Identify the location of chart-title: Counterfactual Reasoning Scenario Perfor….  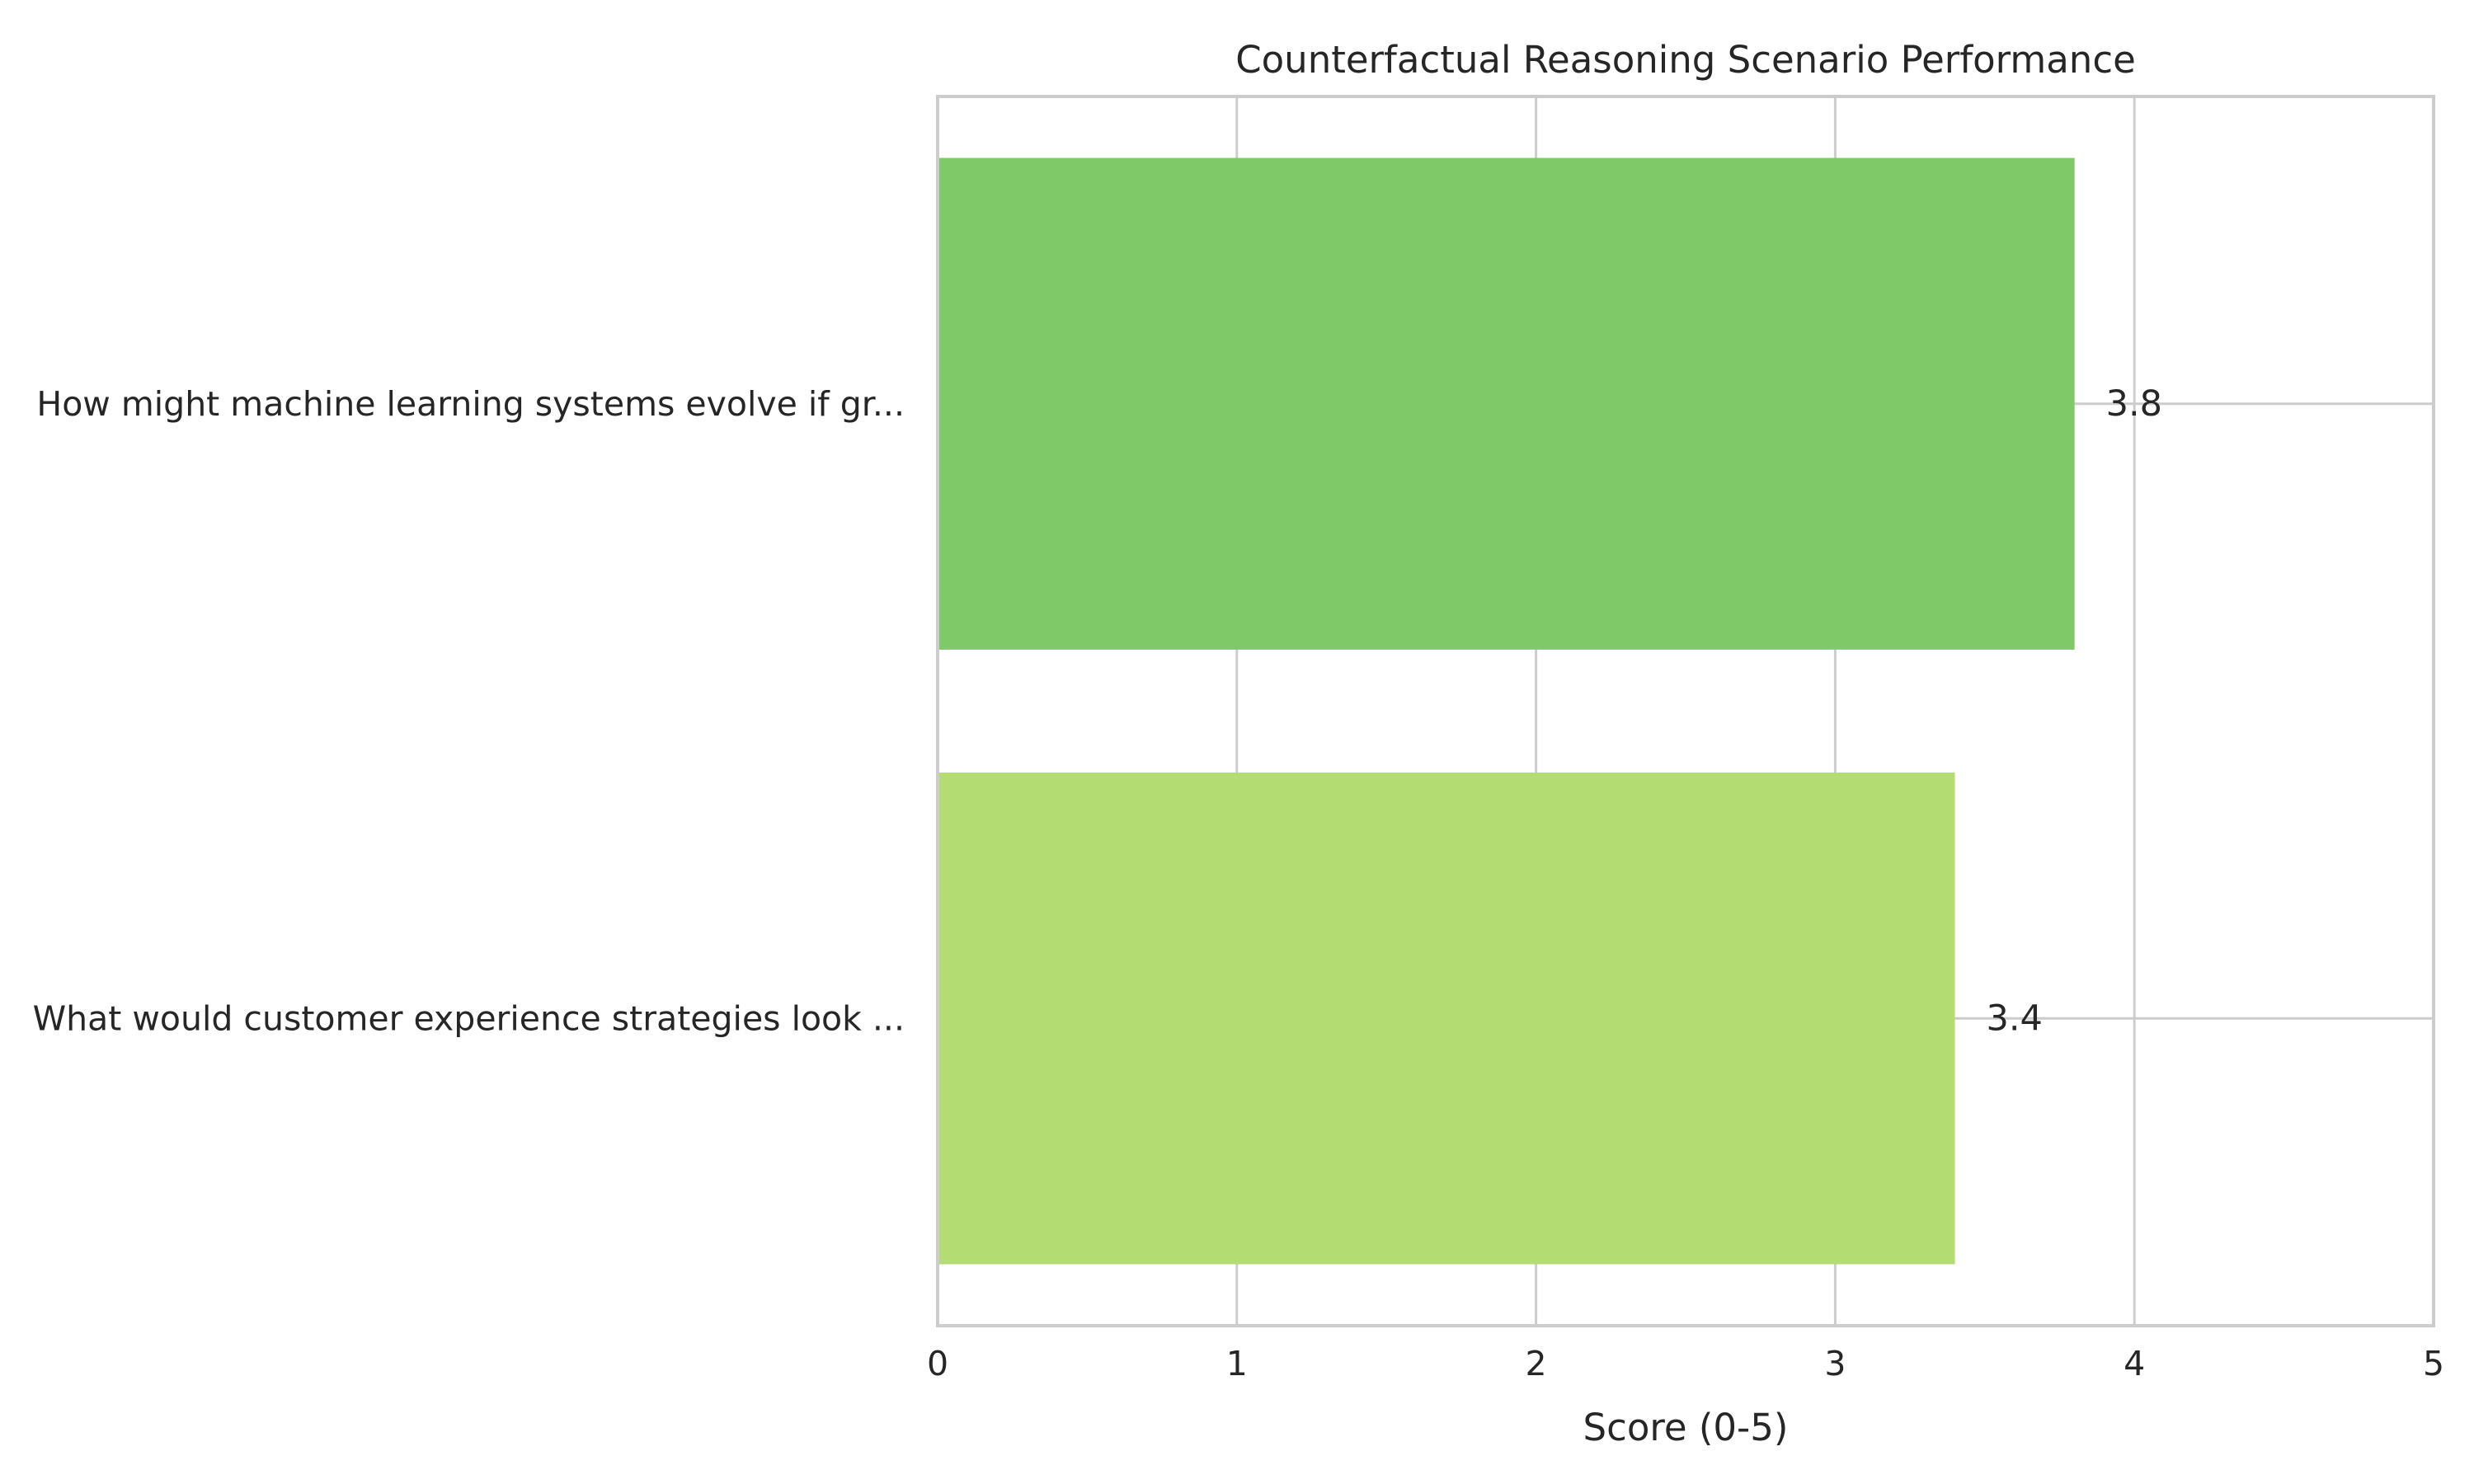
(1685, 60).